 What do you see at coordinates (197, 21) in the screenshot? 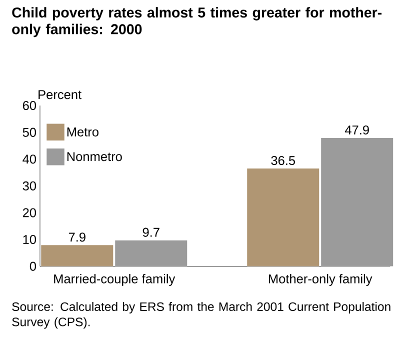
I see `chart-title: Child poverty rates almost 5 times greater for mother-only families: 2000` at bounding box center [197, 21].